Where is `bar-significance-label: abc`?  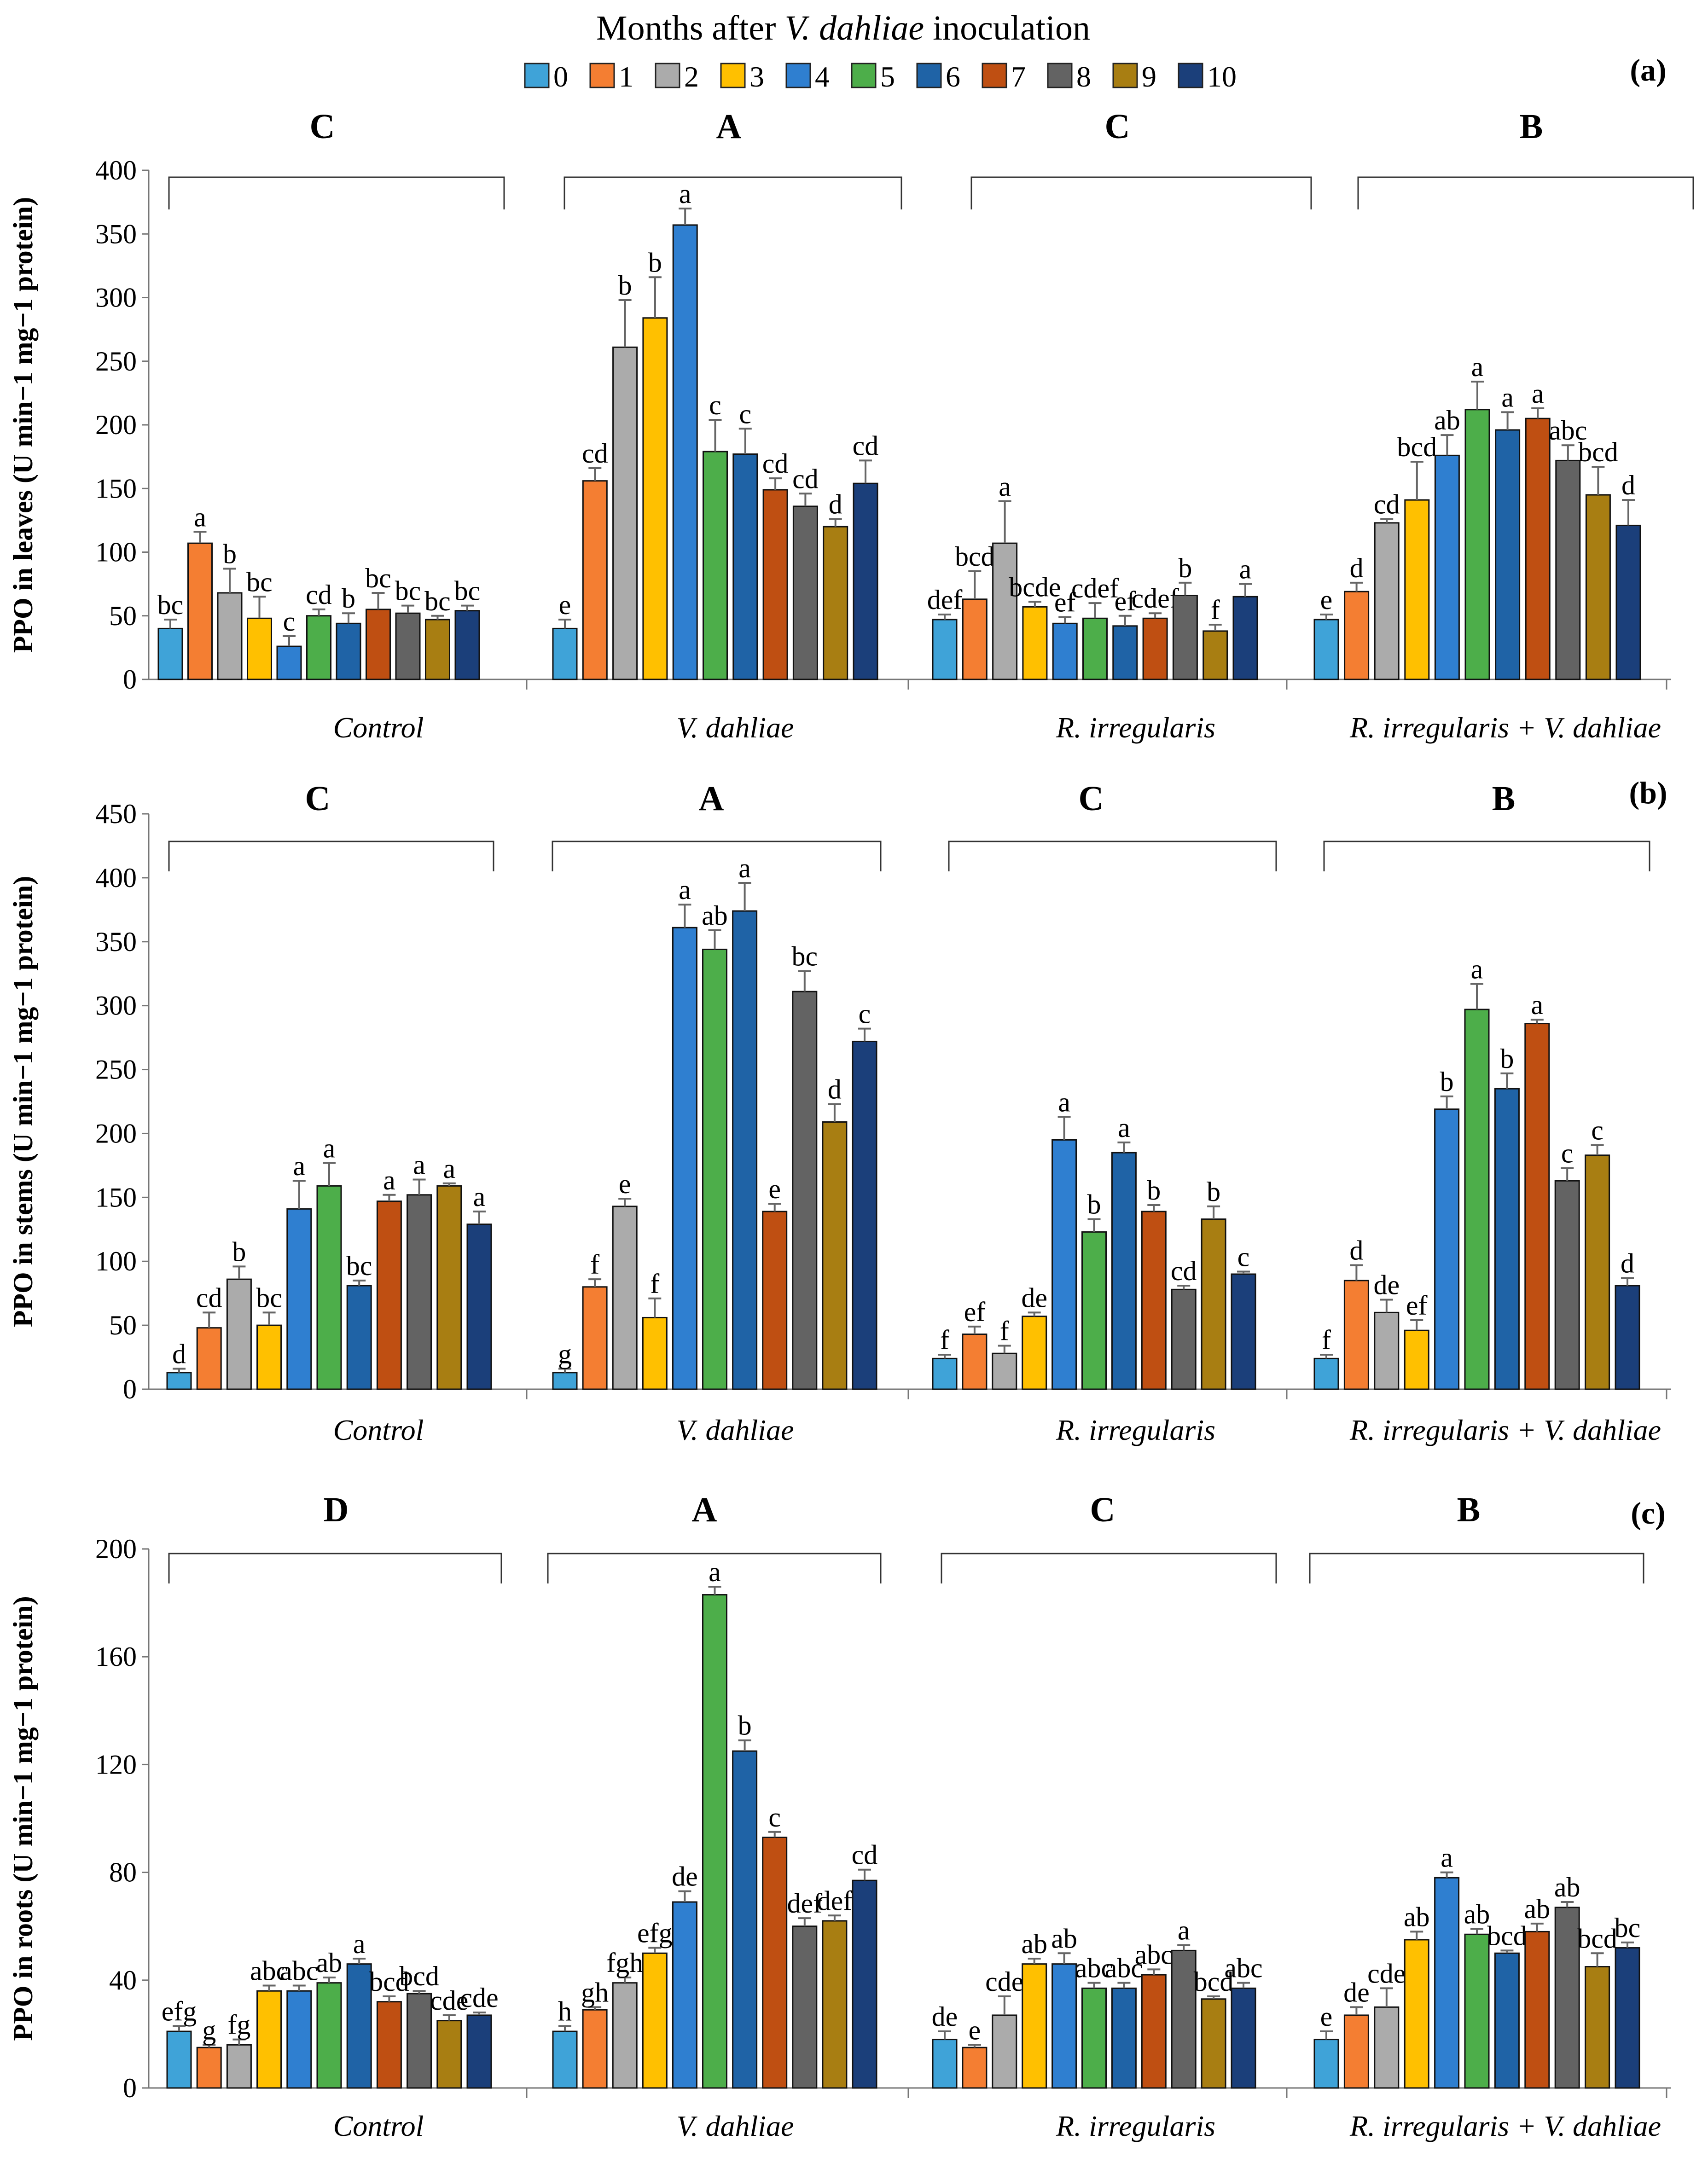 bar-significance-label: abc is located at coordinates (1568, 431).